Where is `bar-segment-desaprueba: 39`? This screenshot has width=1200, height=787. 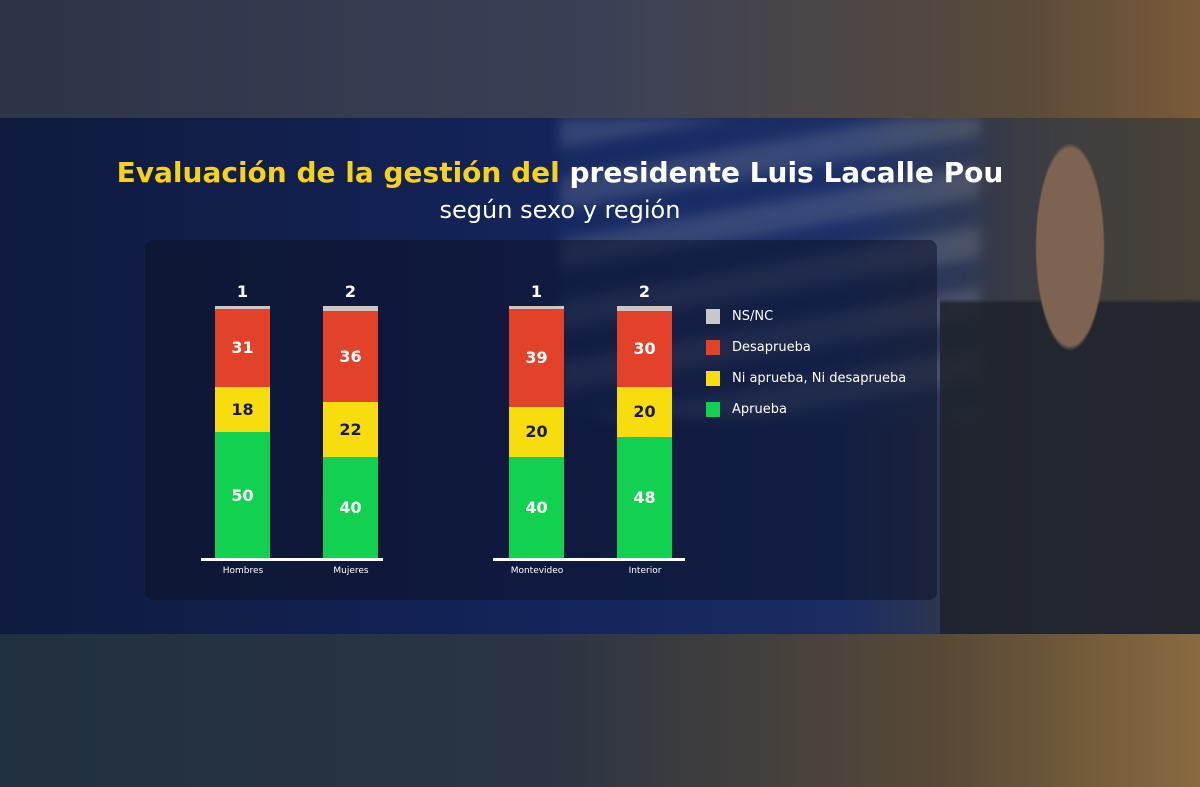 bar-segment-desaprueba: 39 is located at coordinates (536, 357).